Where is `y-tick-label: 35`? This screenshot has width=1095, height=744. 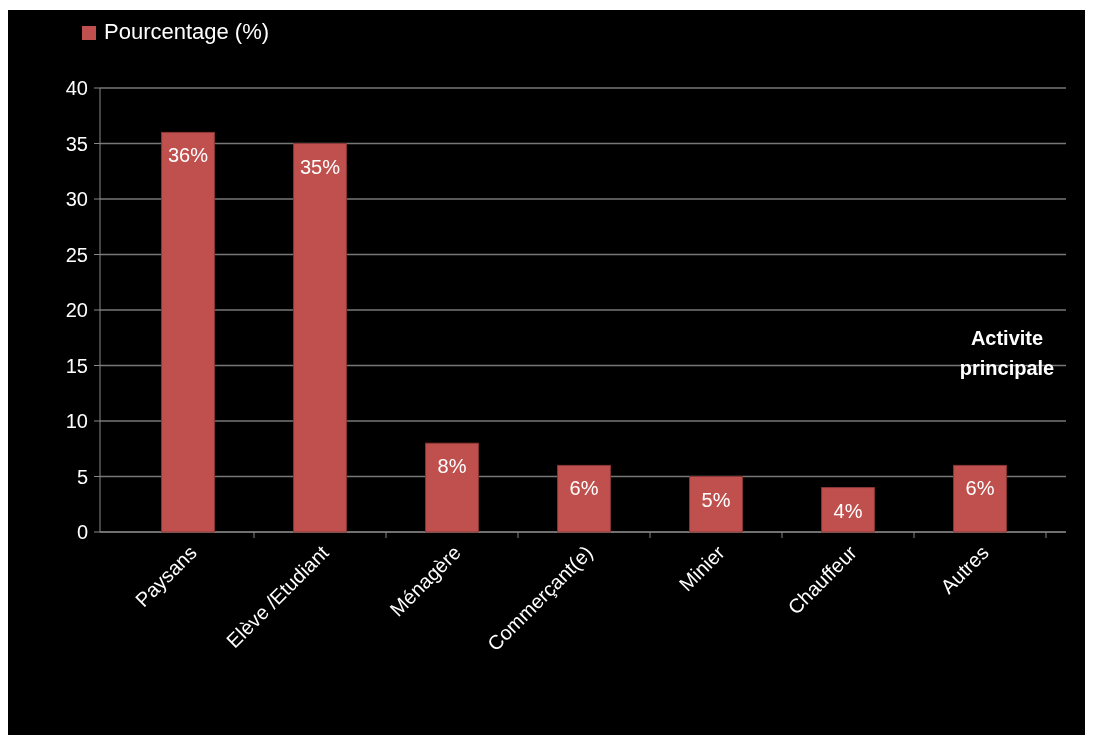
y-tick-label: 35 is located at coordinates (76, 143).